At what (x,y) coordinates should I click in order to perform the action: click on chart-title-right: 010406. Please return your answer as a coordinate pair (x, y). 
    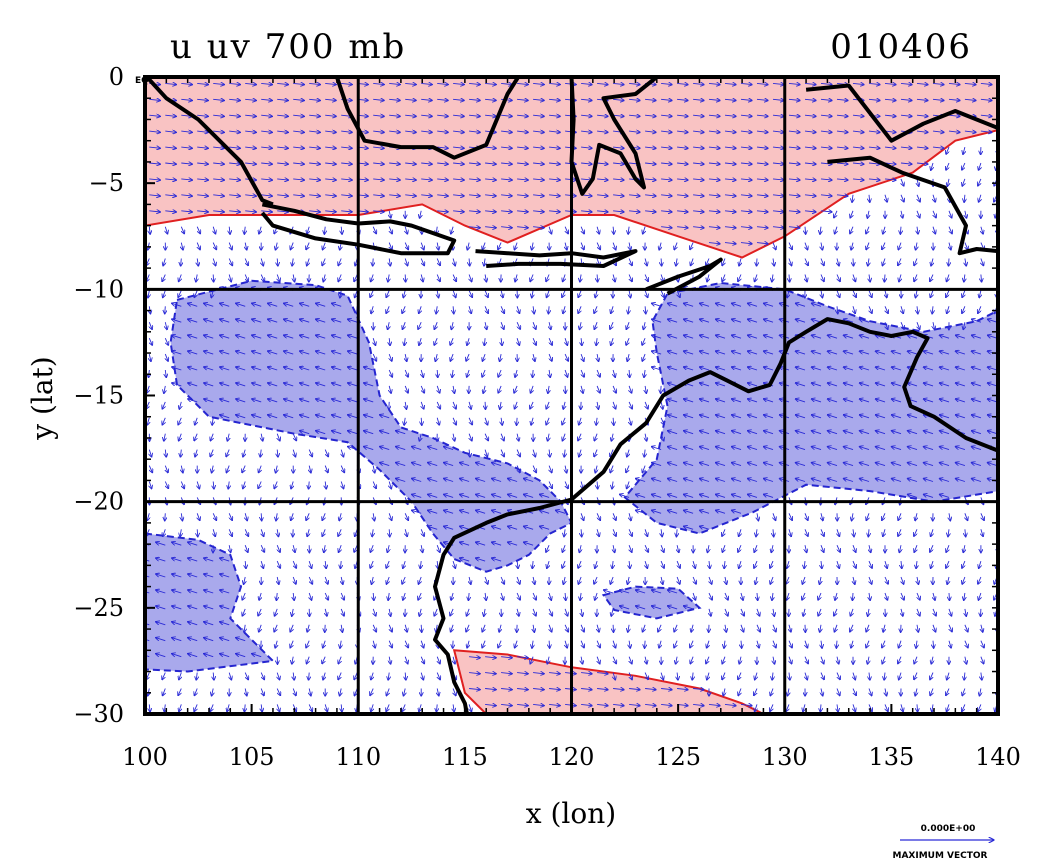
    Looking at the image, I should click on (901, 47).